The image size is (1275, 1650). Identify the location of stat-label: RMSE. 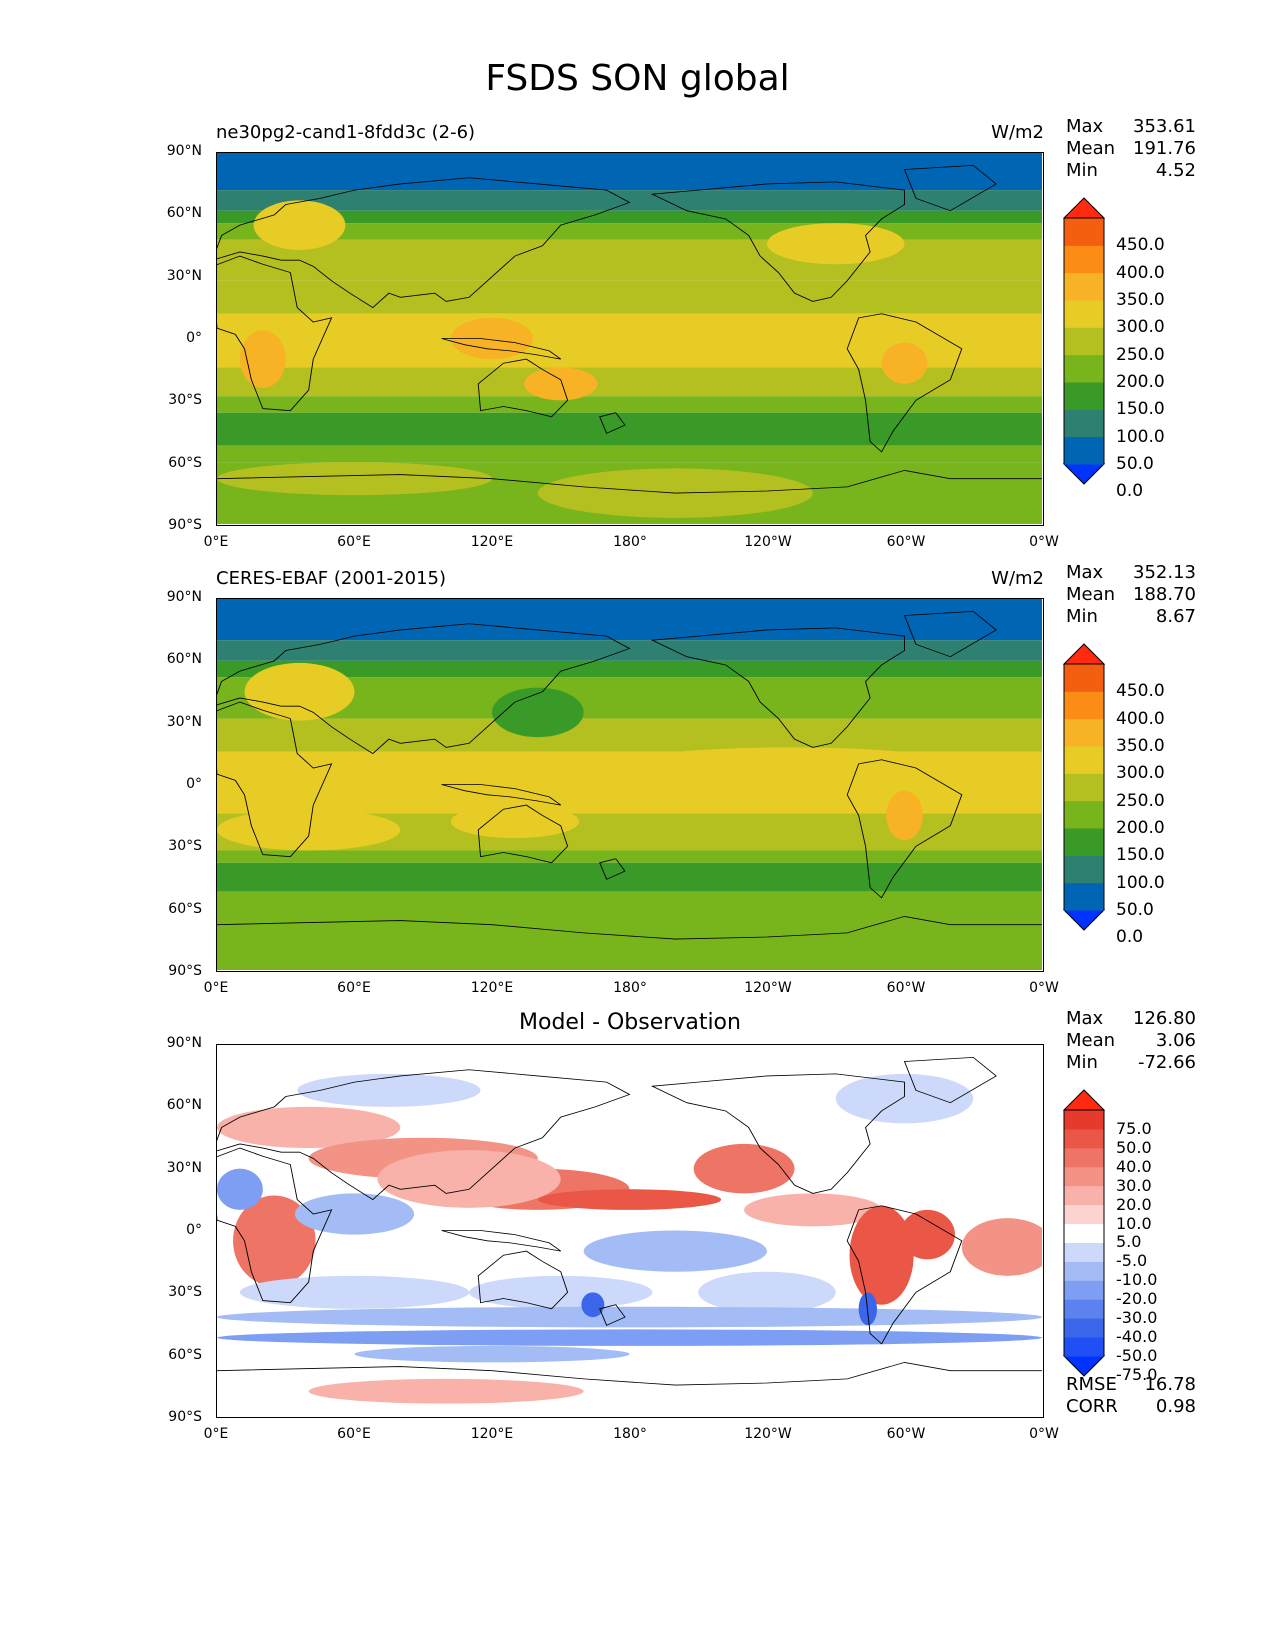
(1091, 1384).